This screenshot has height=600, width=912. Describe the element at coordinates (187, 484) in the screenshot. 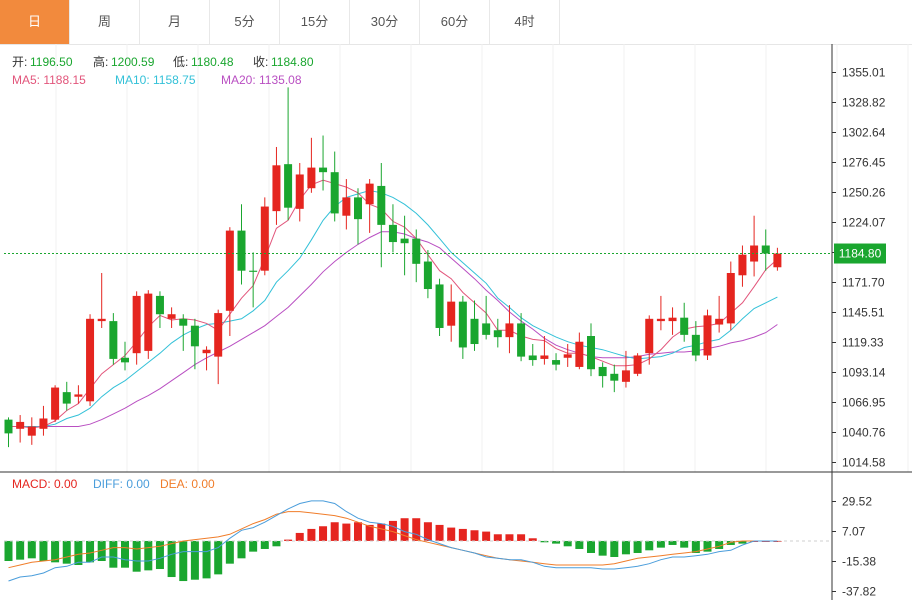

I see `dea-legend: DEA: 0.00` at that location.